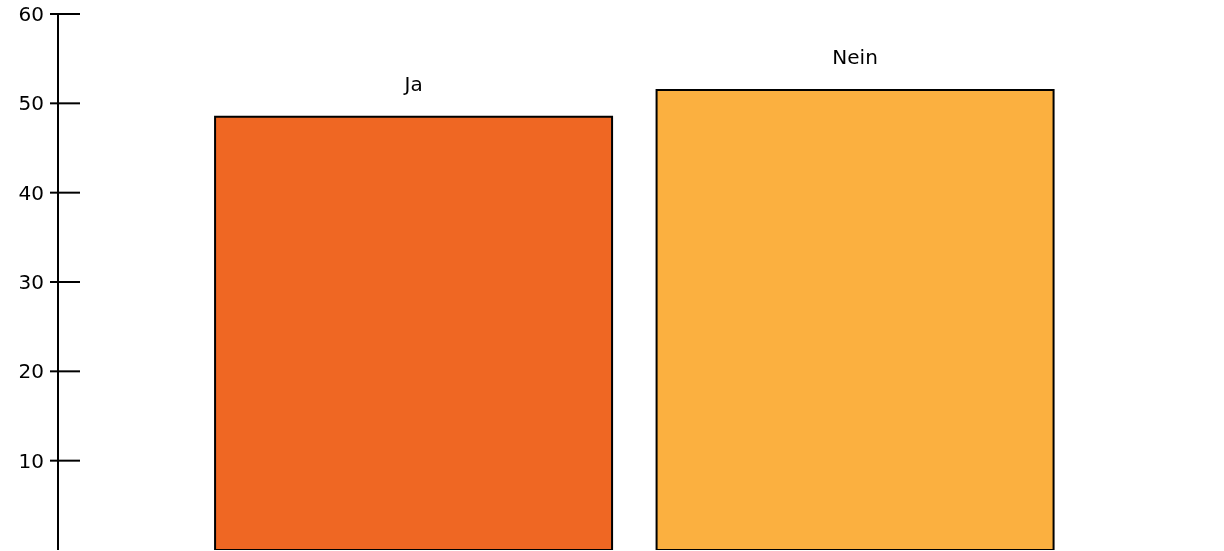 This screenshot has height=551, width=1224. I want to click on y-tick-label: 10, so click(31, 460).